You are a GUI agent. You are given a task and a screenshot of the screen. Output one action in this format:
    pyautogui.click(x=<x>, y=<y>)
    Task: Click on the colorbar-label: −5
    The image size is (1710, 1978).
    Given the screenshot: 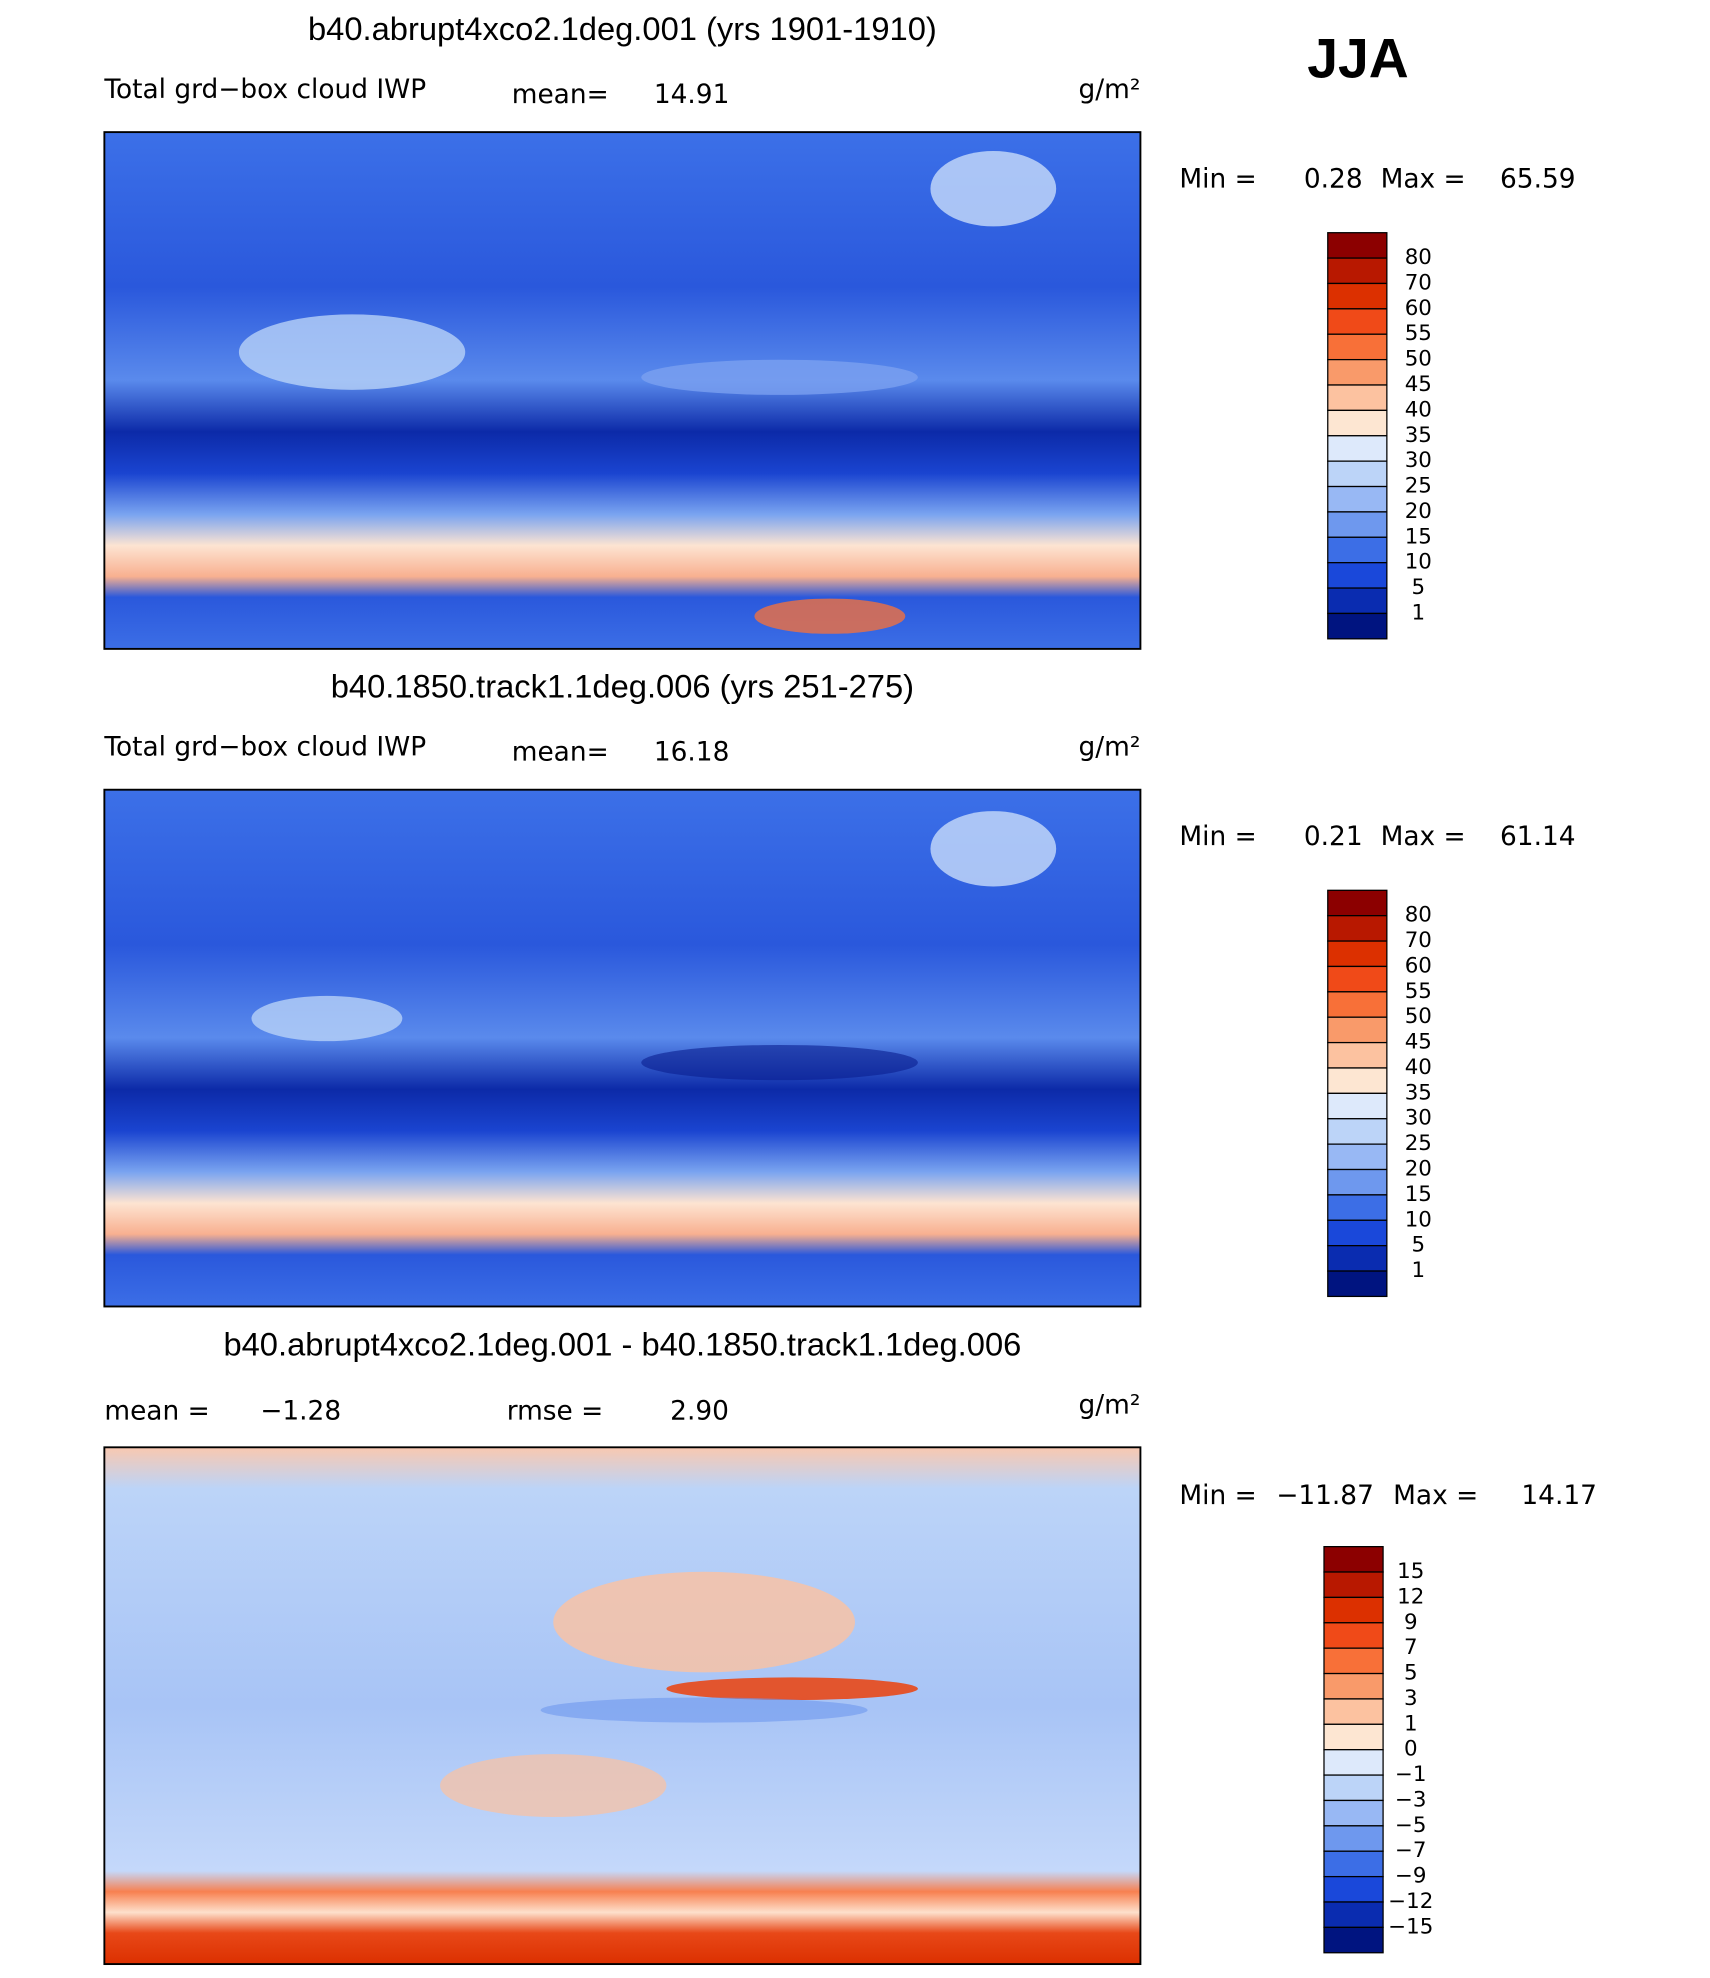 What is the action you would take?
    pyautogui.click(x=1411, y=1825)
    